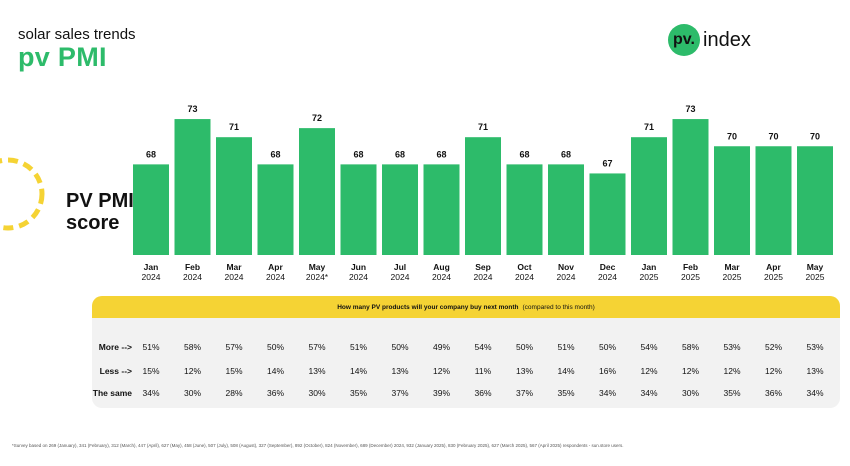  Describe the element at coordinates (649, 277) in the screenshot. I see `x-tick-year-12: 2025` at that location.